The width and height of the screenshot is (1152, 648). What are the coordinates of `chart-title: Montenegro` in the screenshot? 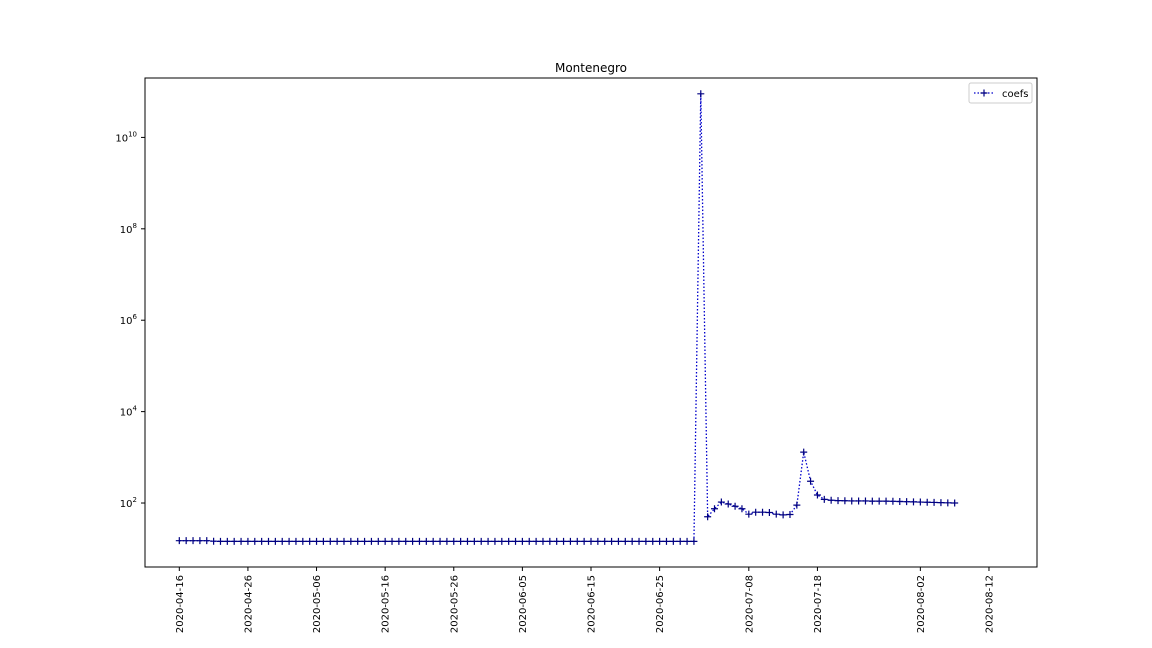 It's located at (591, 68).